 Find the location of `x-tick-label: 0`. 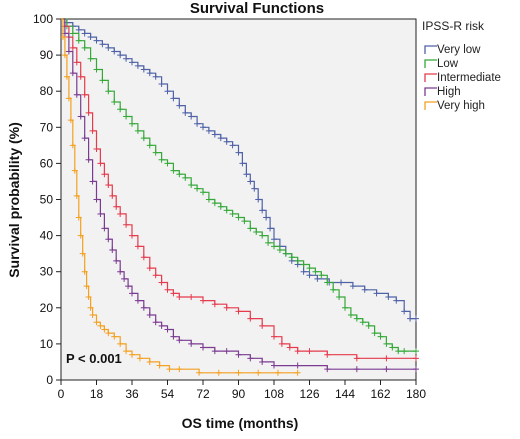

x-tick-label: 0 is located at coordinates (61, 394).